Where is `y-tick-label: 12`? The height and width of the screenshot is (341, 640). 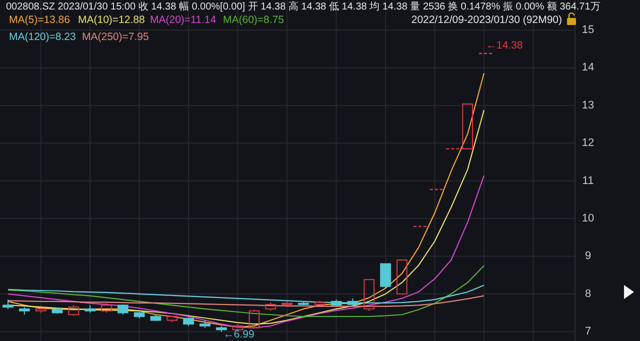 y-tick-label: 12 is located at coordinates (588, 143).